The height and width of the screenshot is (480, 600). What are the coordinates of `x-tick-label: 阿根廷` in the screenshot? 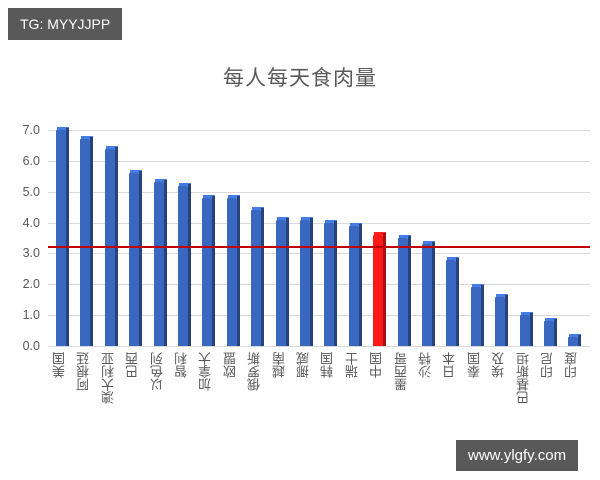 It's located at (85, 371).